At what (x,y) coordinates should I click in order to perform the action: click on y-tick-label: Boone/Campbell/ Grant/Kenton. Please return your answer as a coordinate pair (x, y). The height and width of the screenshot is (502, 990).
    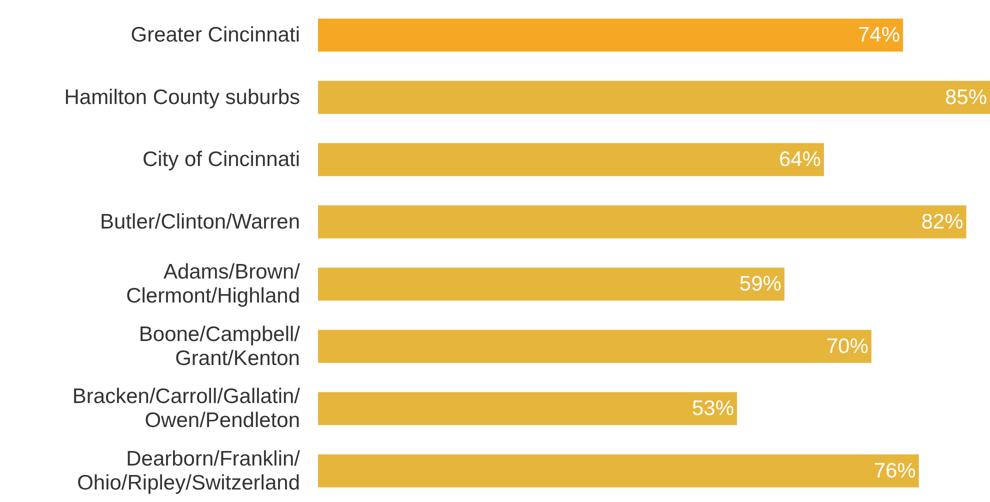
    Looking at the image, I should click on (219, 346).